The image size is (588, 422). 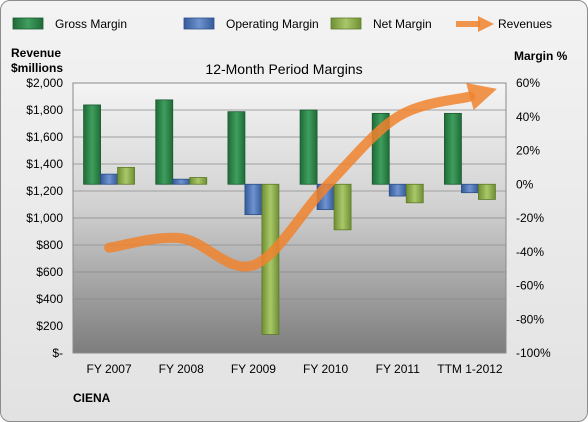 What do you see at coordinates (36, 53) in the screenshot?
I see `y-left-title: Revenue` at bounding box center [36, 53].